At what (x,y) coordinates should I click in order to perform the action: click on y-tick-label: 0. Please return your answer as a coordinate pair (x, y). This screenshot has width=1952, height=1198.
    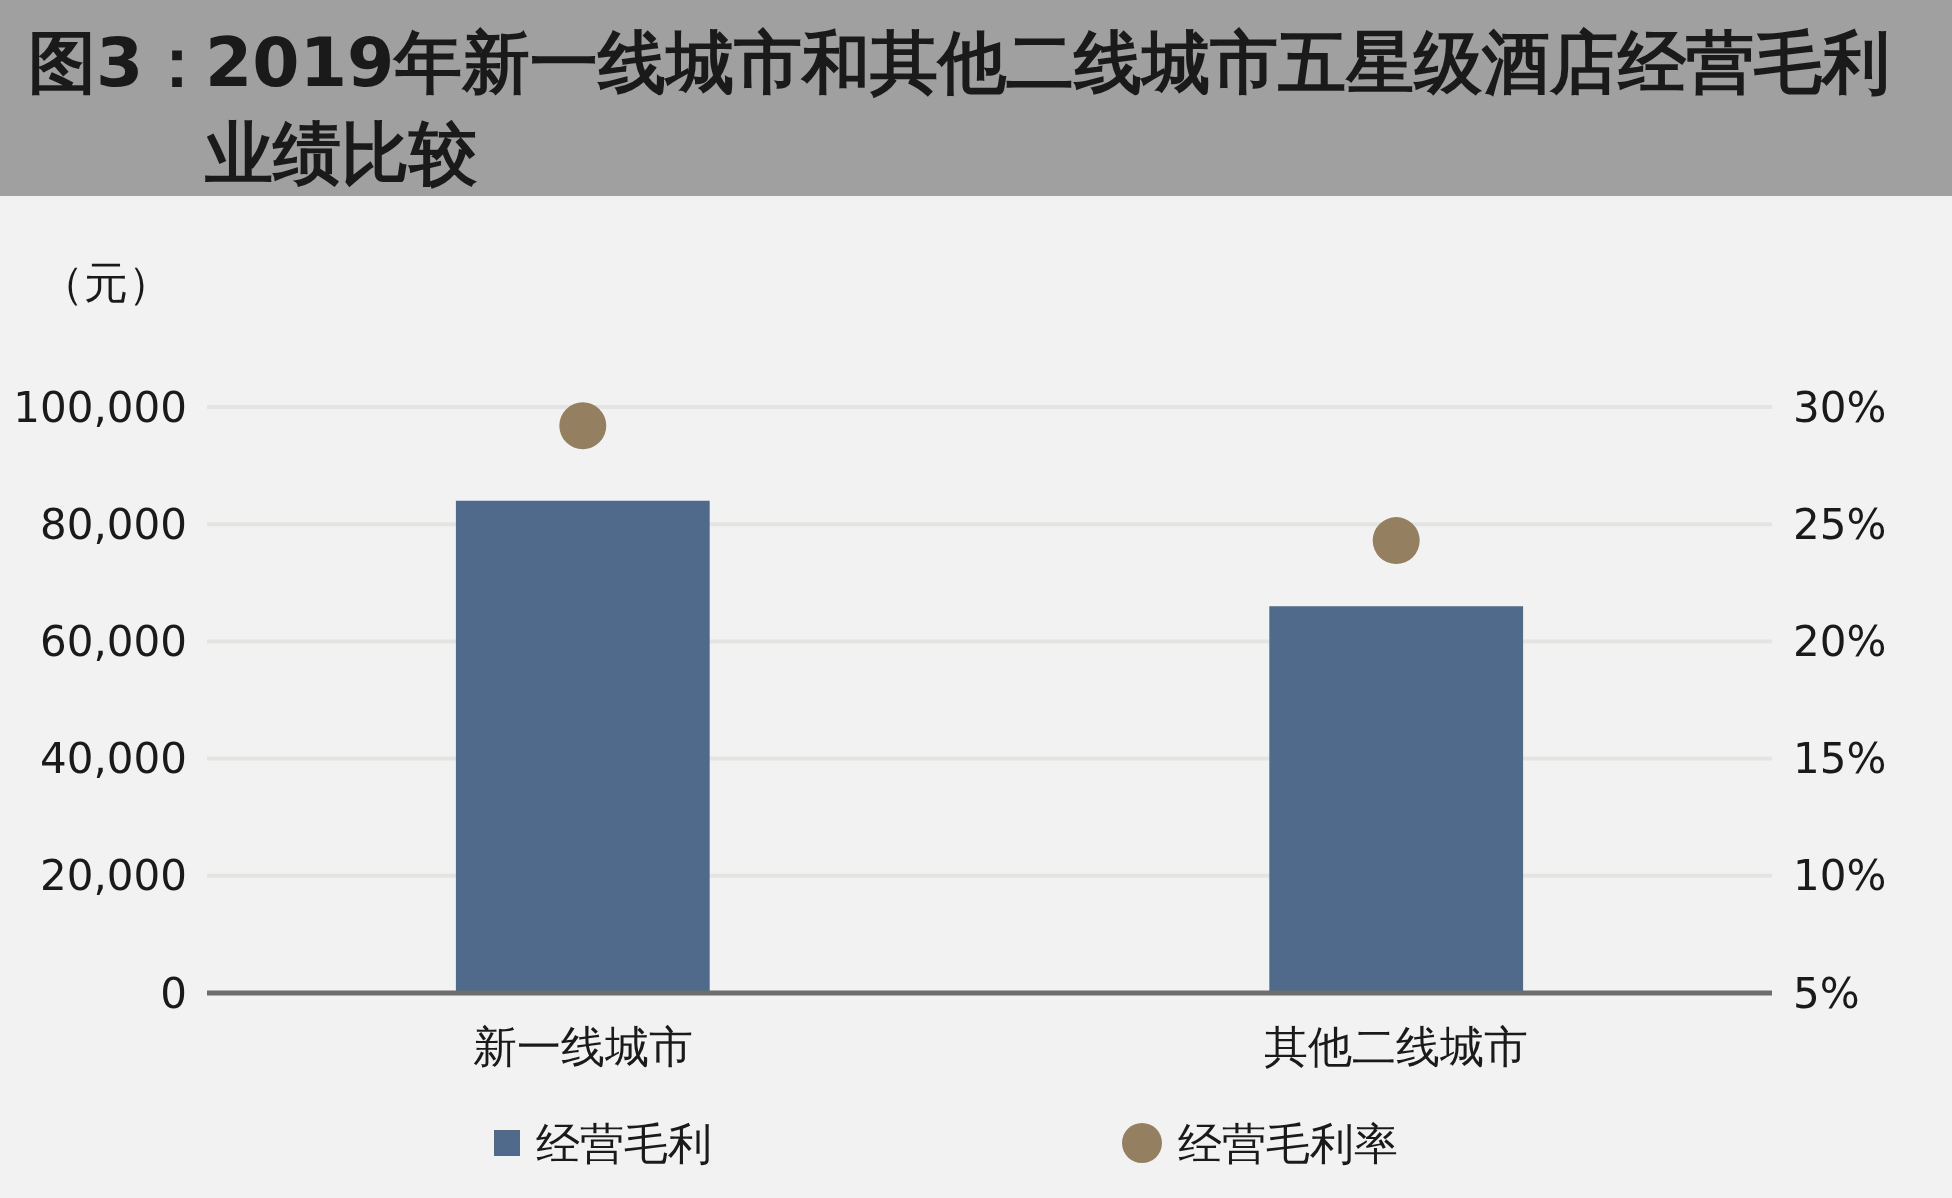
    Looking at the image, I should click on (173, 993).